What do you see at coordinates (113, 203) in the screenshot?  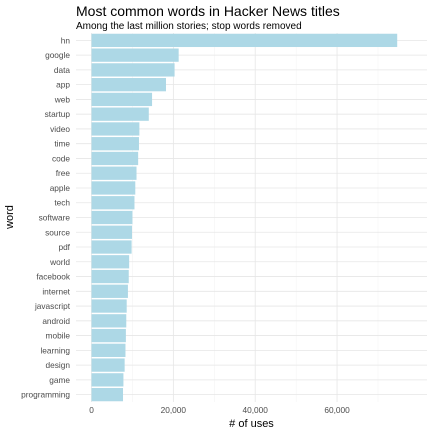 I see `bar-tech` at bounding box center [113, 203].